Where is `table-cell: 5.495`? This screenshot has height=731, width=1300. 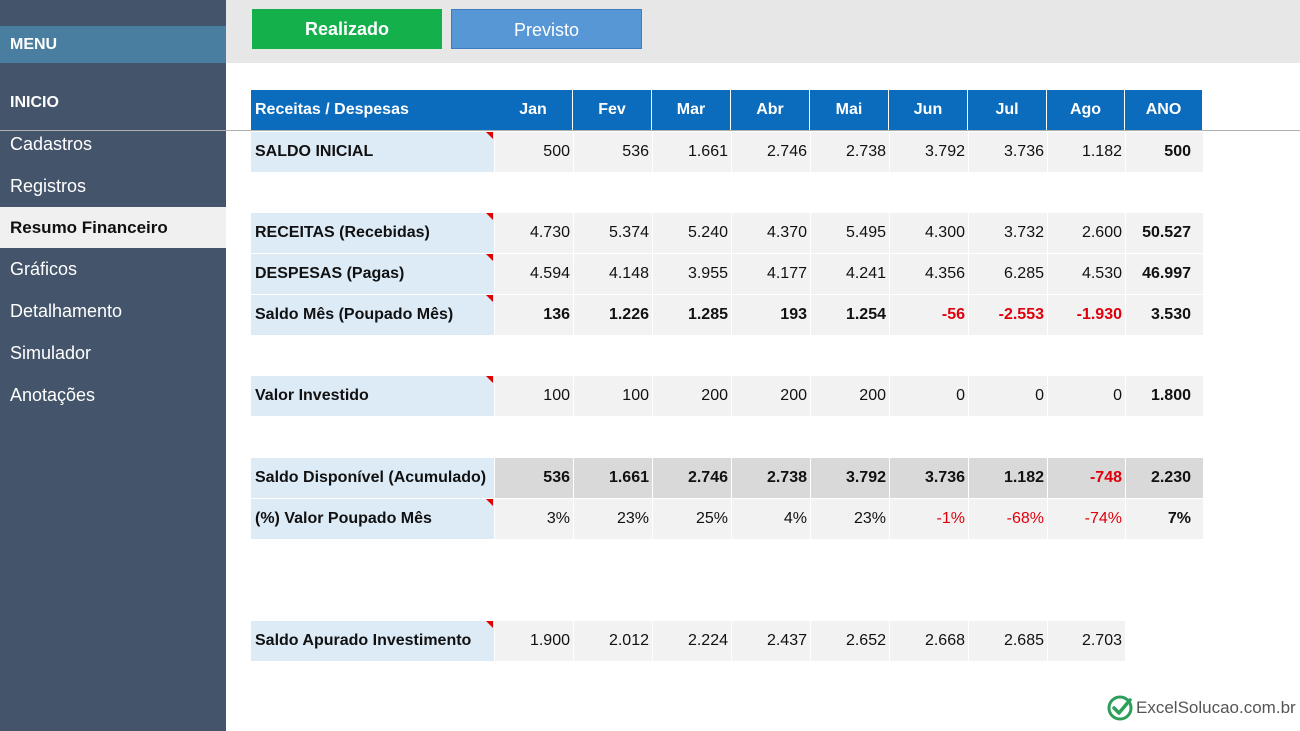 table-cell: 5.495 is located at coordinates (849, 233).